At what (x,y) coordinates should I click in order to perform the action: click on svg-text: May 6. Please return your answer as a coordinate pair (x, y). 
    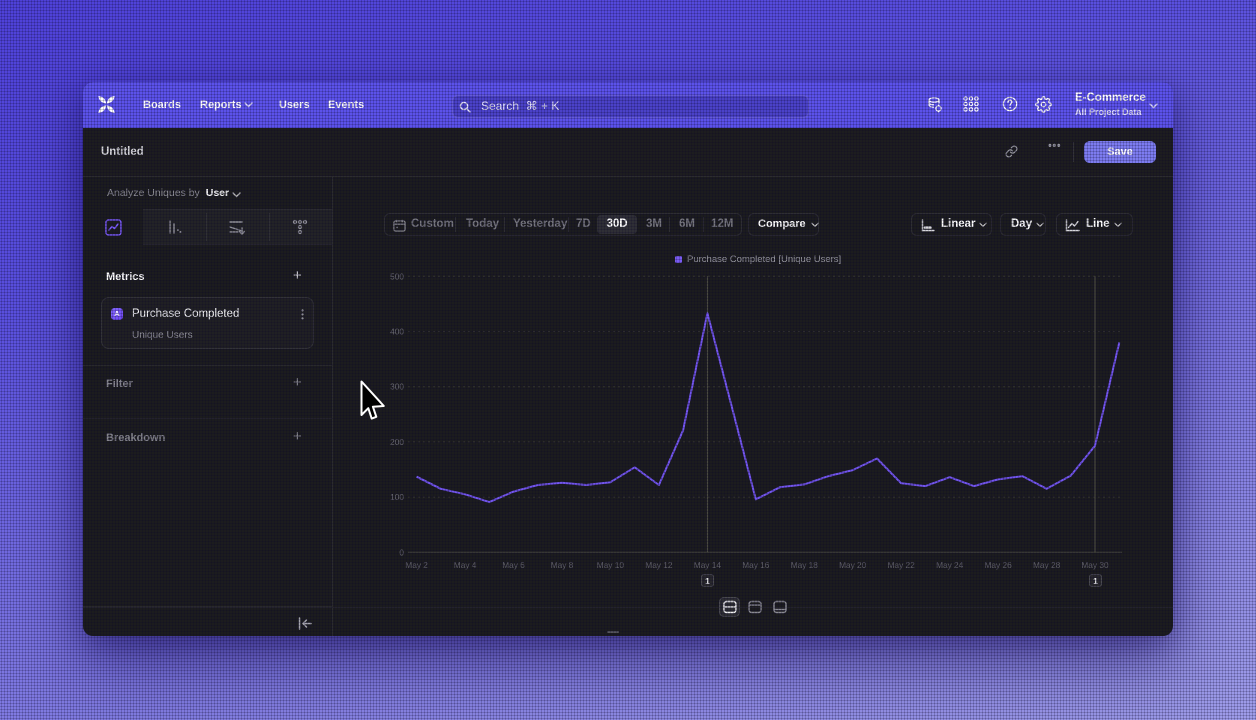
    Looking at the image, I should click on (513, 565).